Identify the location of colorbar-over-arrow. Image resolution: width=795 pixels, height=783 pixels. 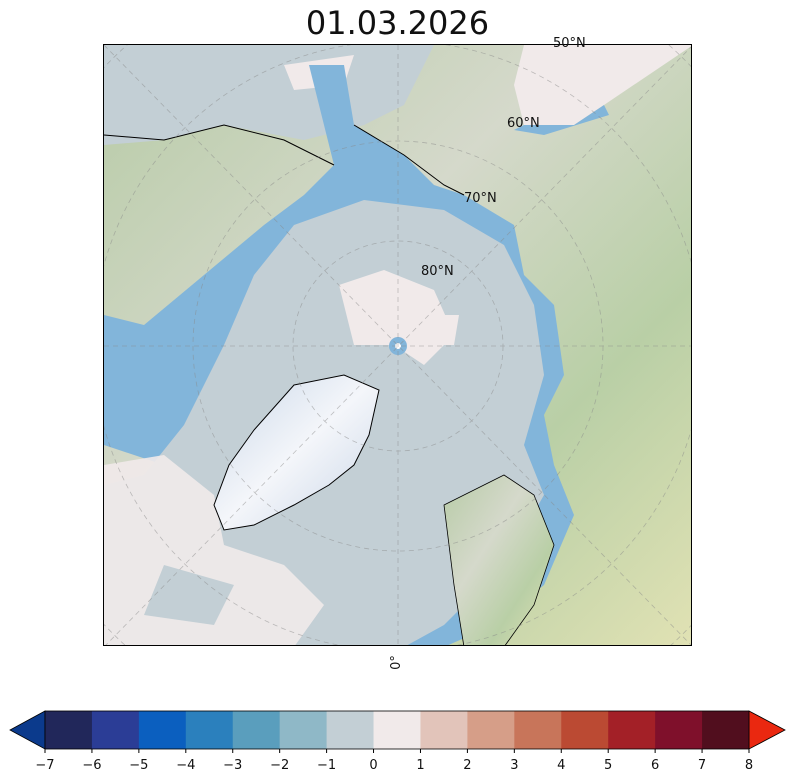
(767, 730).